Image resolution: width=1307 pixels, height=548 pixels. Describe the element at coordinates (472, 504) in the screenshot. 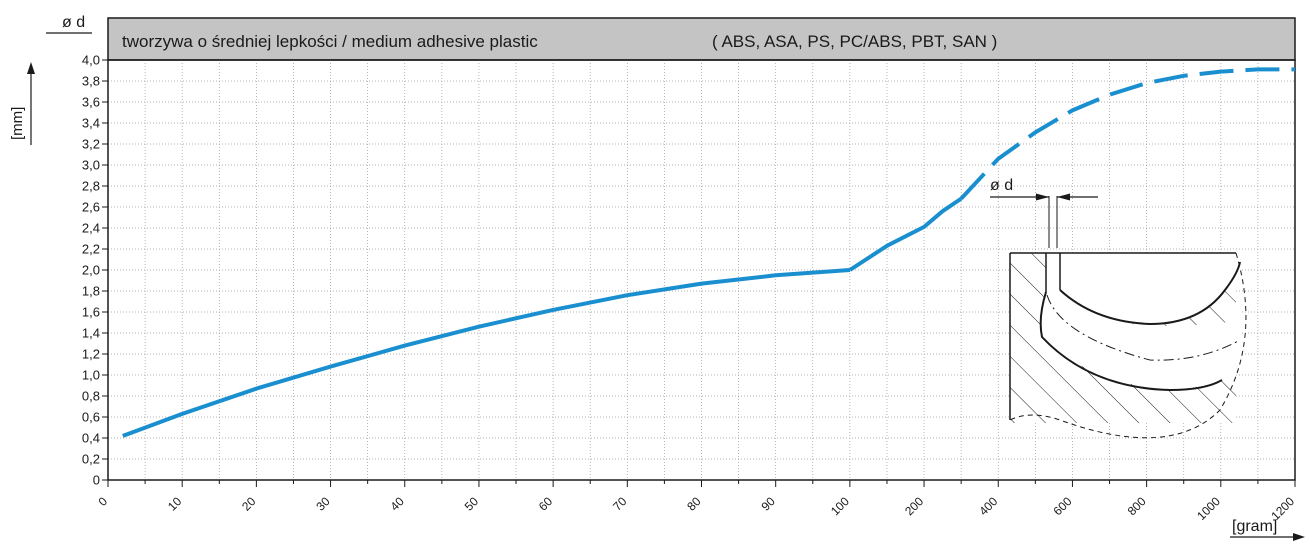

I see `x-tick-label: 50` at that location.